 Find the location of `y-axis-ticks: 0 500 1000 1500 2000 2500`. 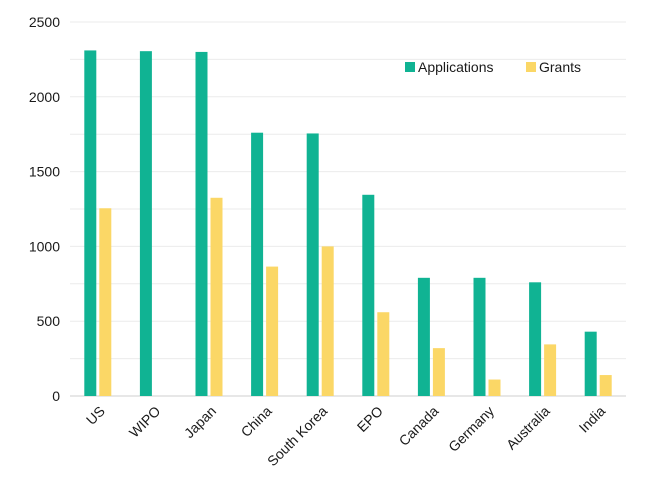

y-axis-ticks: 0 500 1000 1500 2000 2500 is located at coordinates (44, 209).